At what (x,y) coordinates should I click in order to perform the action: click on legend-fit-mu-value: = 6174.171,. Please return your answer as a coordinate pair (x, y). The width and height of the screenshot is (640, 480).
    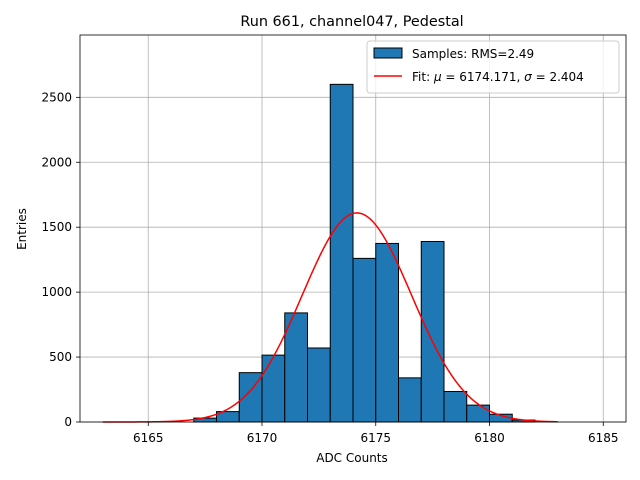
    Looking at the image, I should click on (483, 77).